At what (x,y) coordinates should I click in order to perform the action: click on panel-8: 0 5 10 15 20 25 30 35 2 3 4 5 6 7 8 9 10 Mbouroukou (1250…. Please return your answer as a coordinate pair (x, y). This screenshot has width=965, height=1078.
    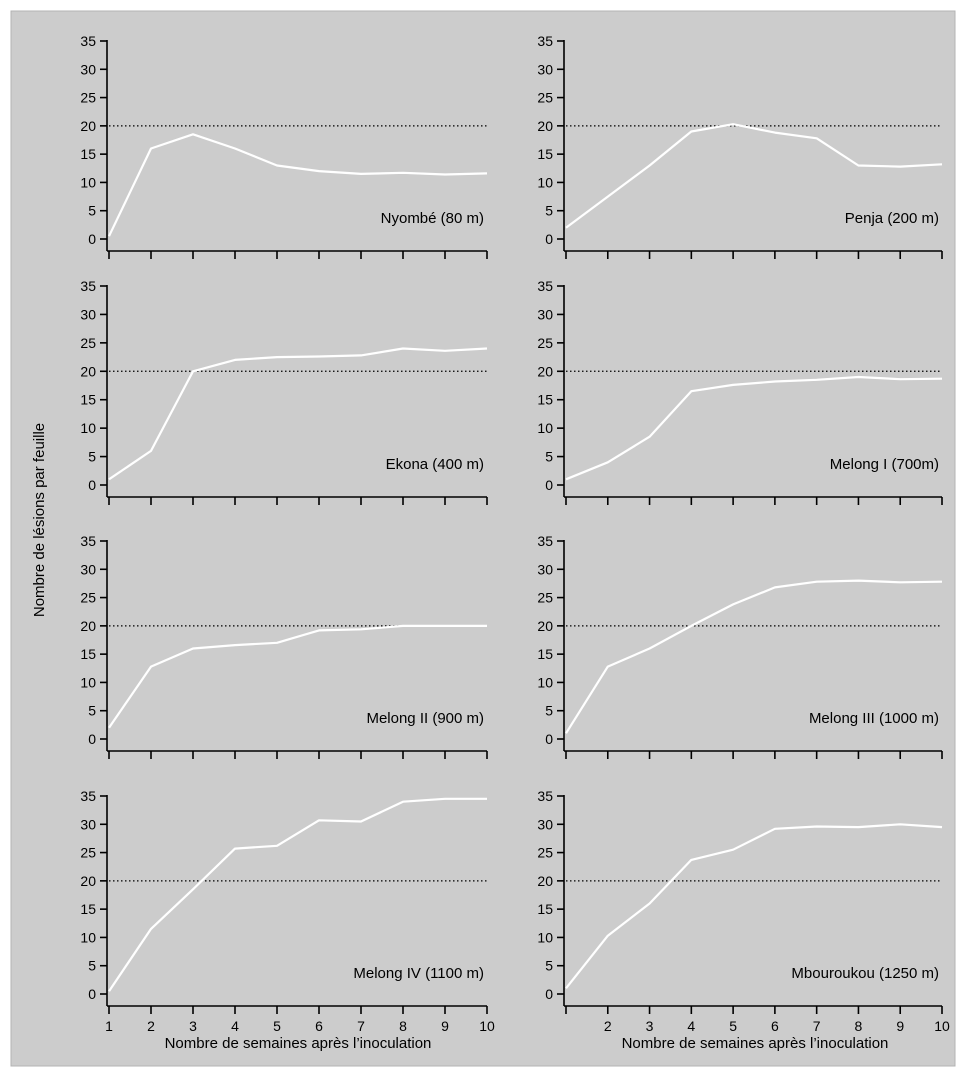
    Looking at the image, I should click on (743, 911).